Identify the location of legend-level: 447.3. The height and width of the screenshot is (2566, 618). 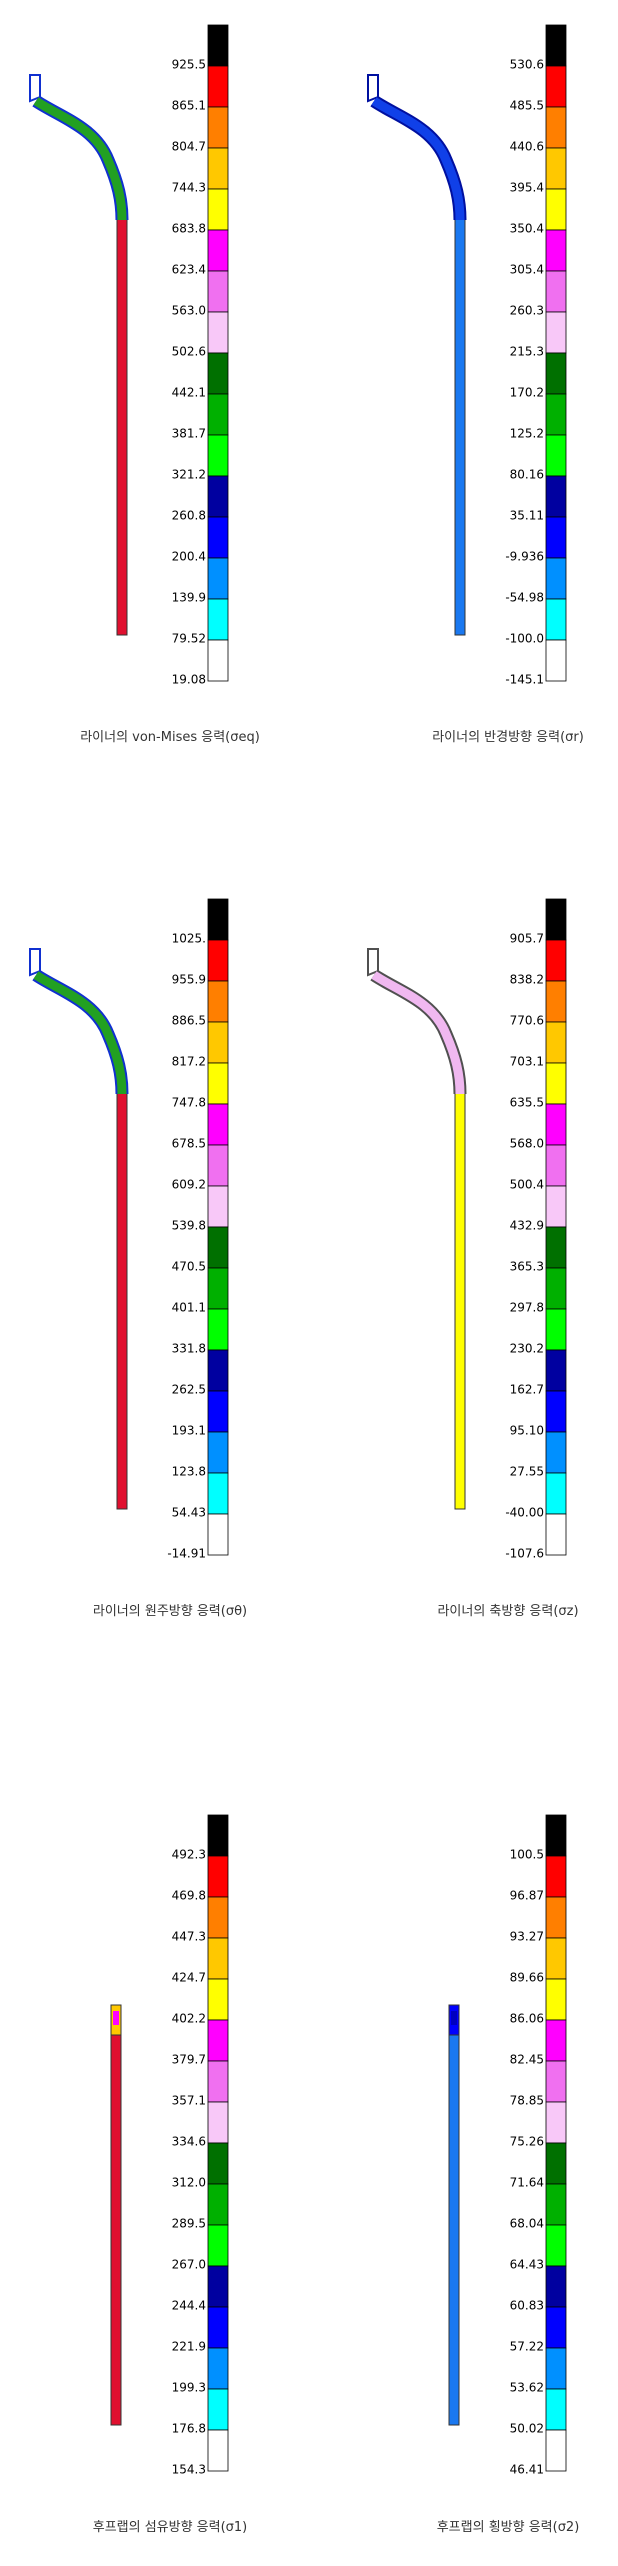
(189, 1937).